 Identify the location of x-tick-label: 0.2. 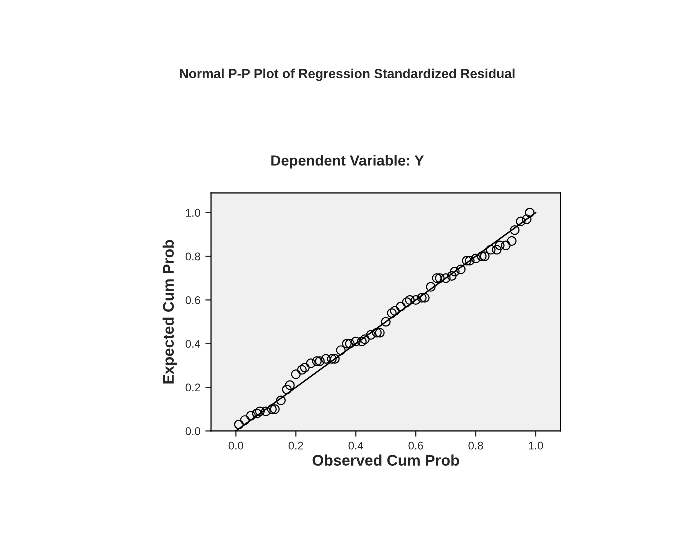
(296, 446).